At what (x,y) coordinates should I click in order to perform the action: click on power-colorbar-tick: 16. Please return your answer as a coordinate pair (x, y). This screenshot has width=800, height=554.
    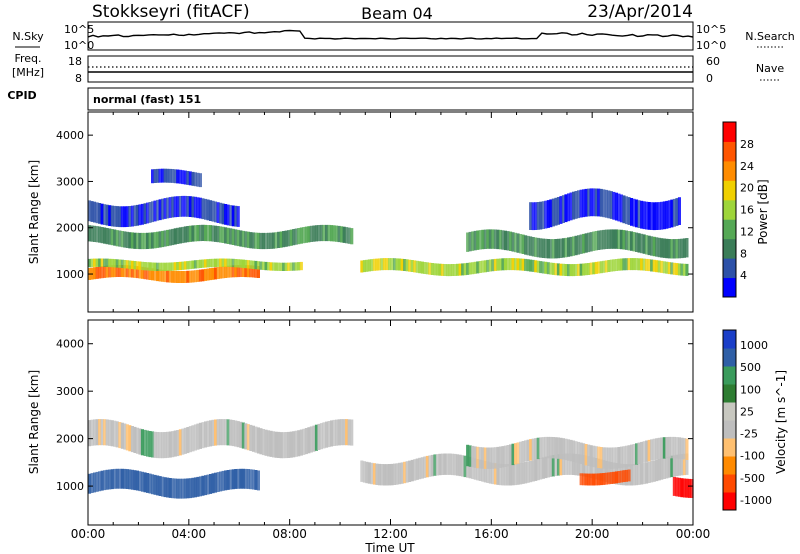
    Looking at the image, I should click on (747, 210).